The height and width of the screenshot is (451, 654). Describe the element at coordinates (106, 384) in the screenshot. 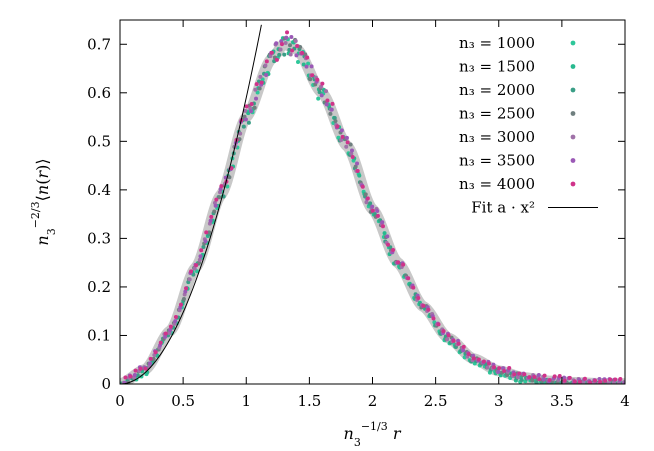

I see `y-tick-label: 0` at that location.